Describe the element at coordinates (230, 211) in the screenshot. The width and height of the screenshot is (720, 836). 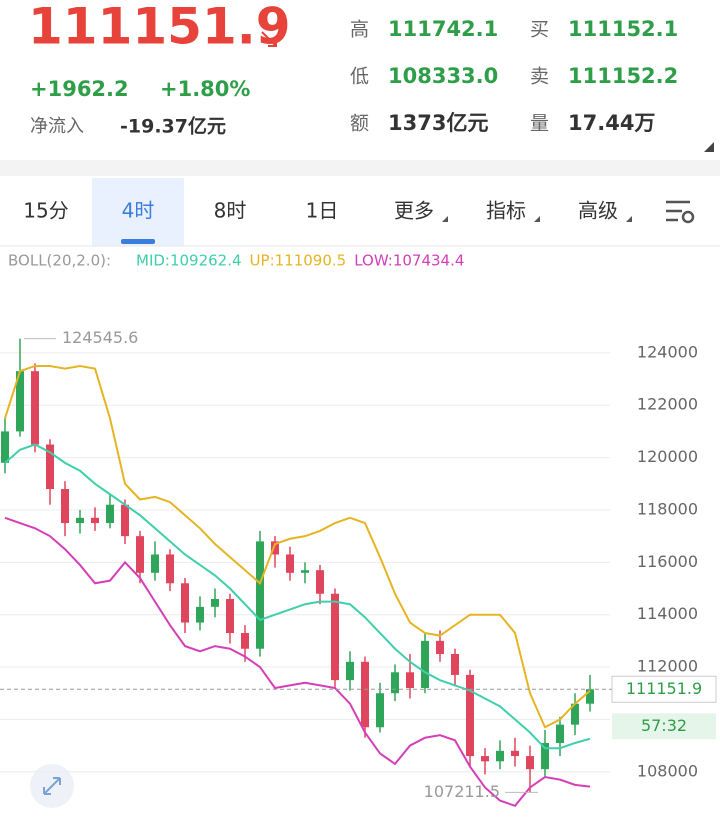
I see `tab: 8时` at that location.